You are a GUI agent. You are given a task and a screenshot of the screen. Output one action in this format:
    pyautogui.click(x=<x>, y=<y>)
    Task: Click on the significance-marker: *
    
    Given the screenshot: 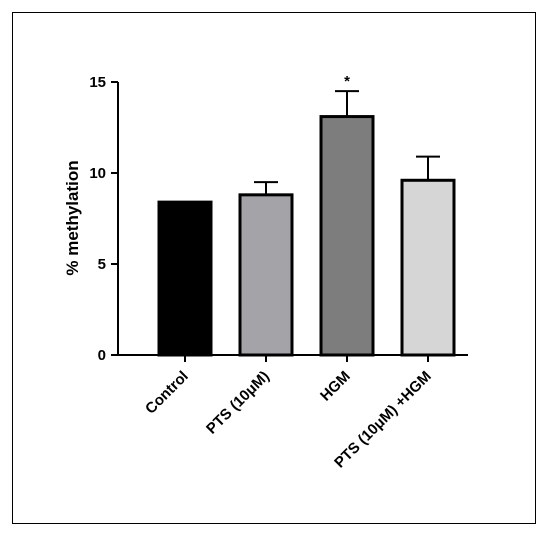 What is the action you would take?
    pyautogui.click(x=347, y=81)
    